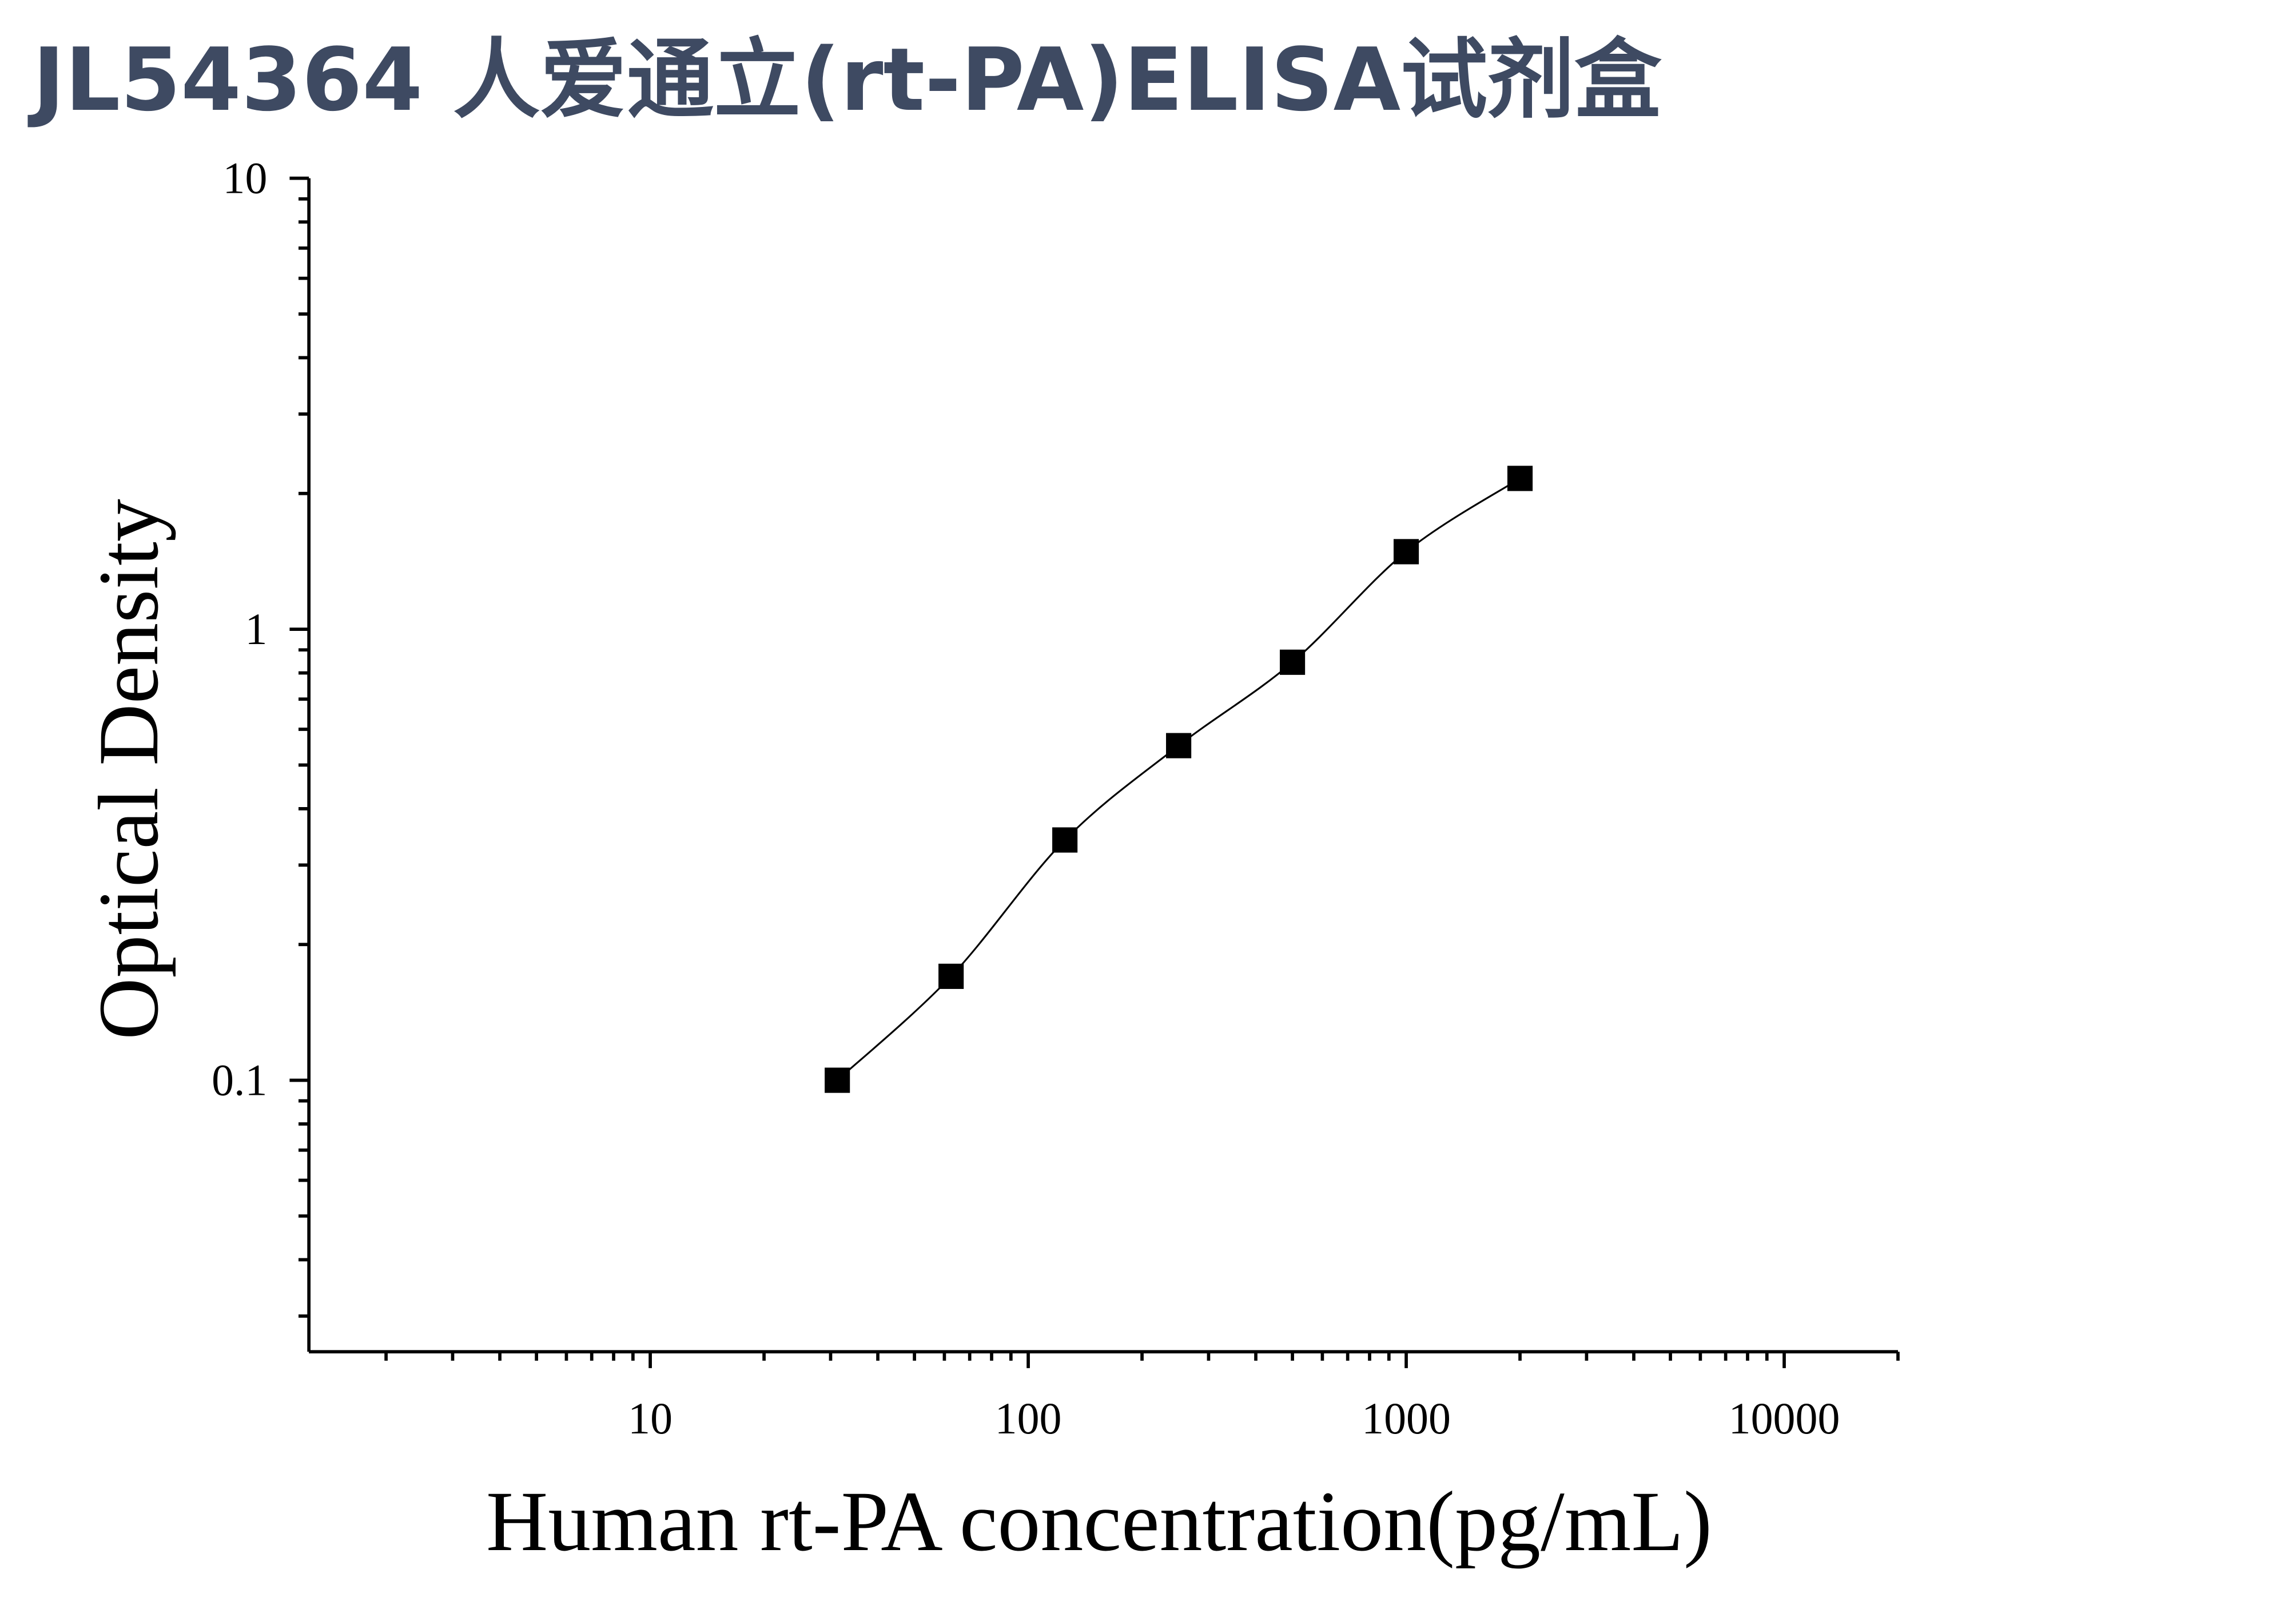  What do you see at coordinates (844, 79) in the screenshot?
I see `chart-title: JL54364 人爱通立(rt-PA)ELISA试剂盒` at bounding box center [844, 79].